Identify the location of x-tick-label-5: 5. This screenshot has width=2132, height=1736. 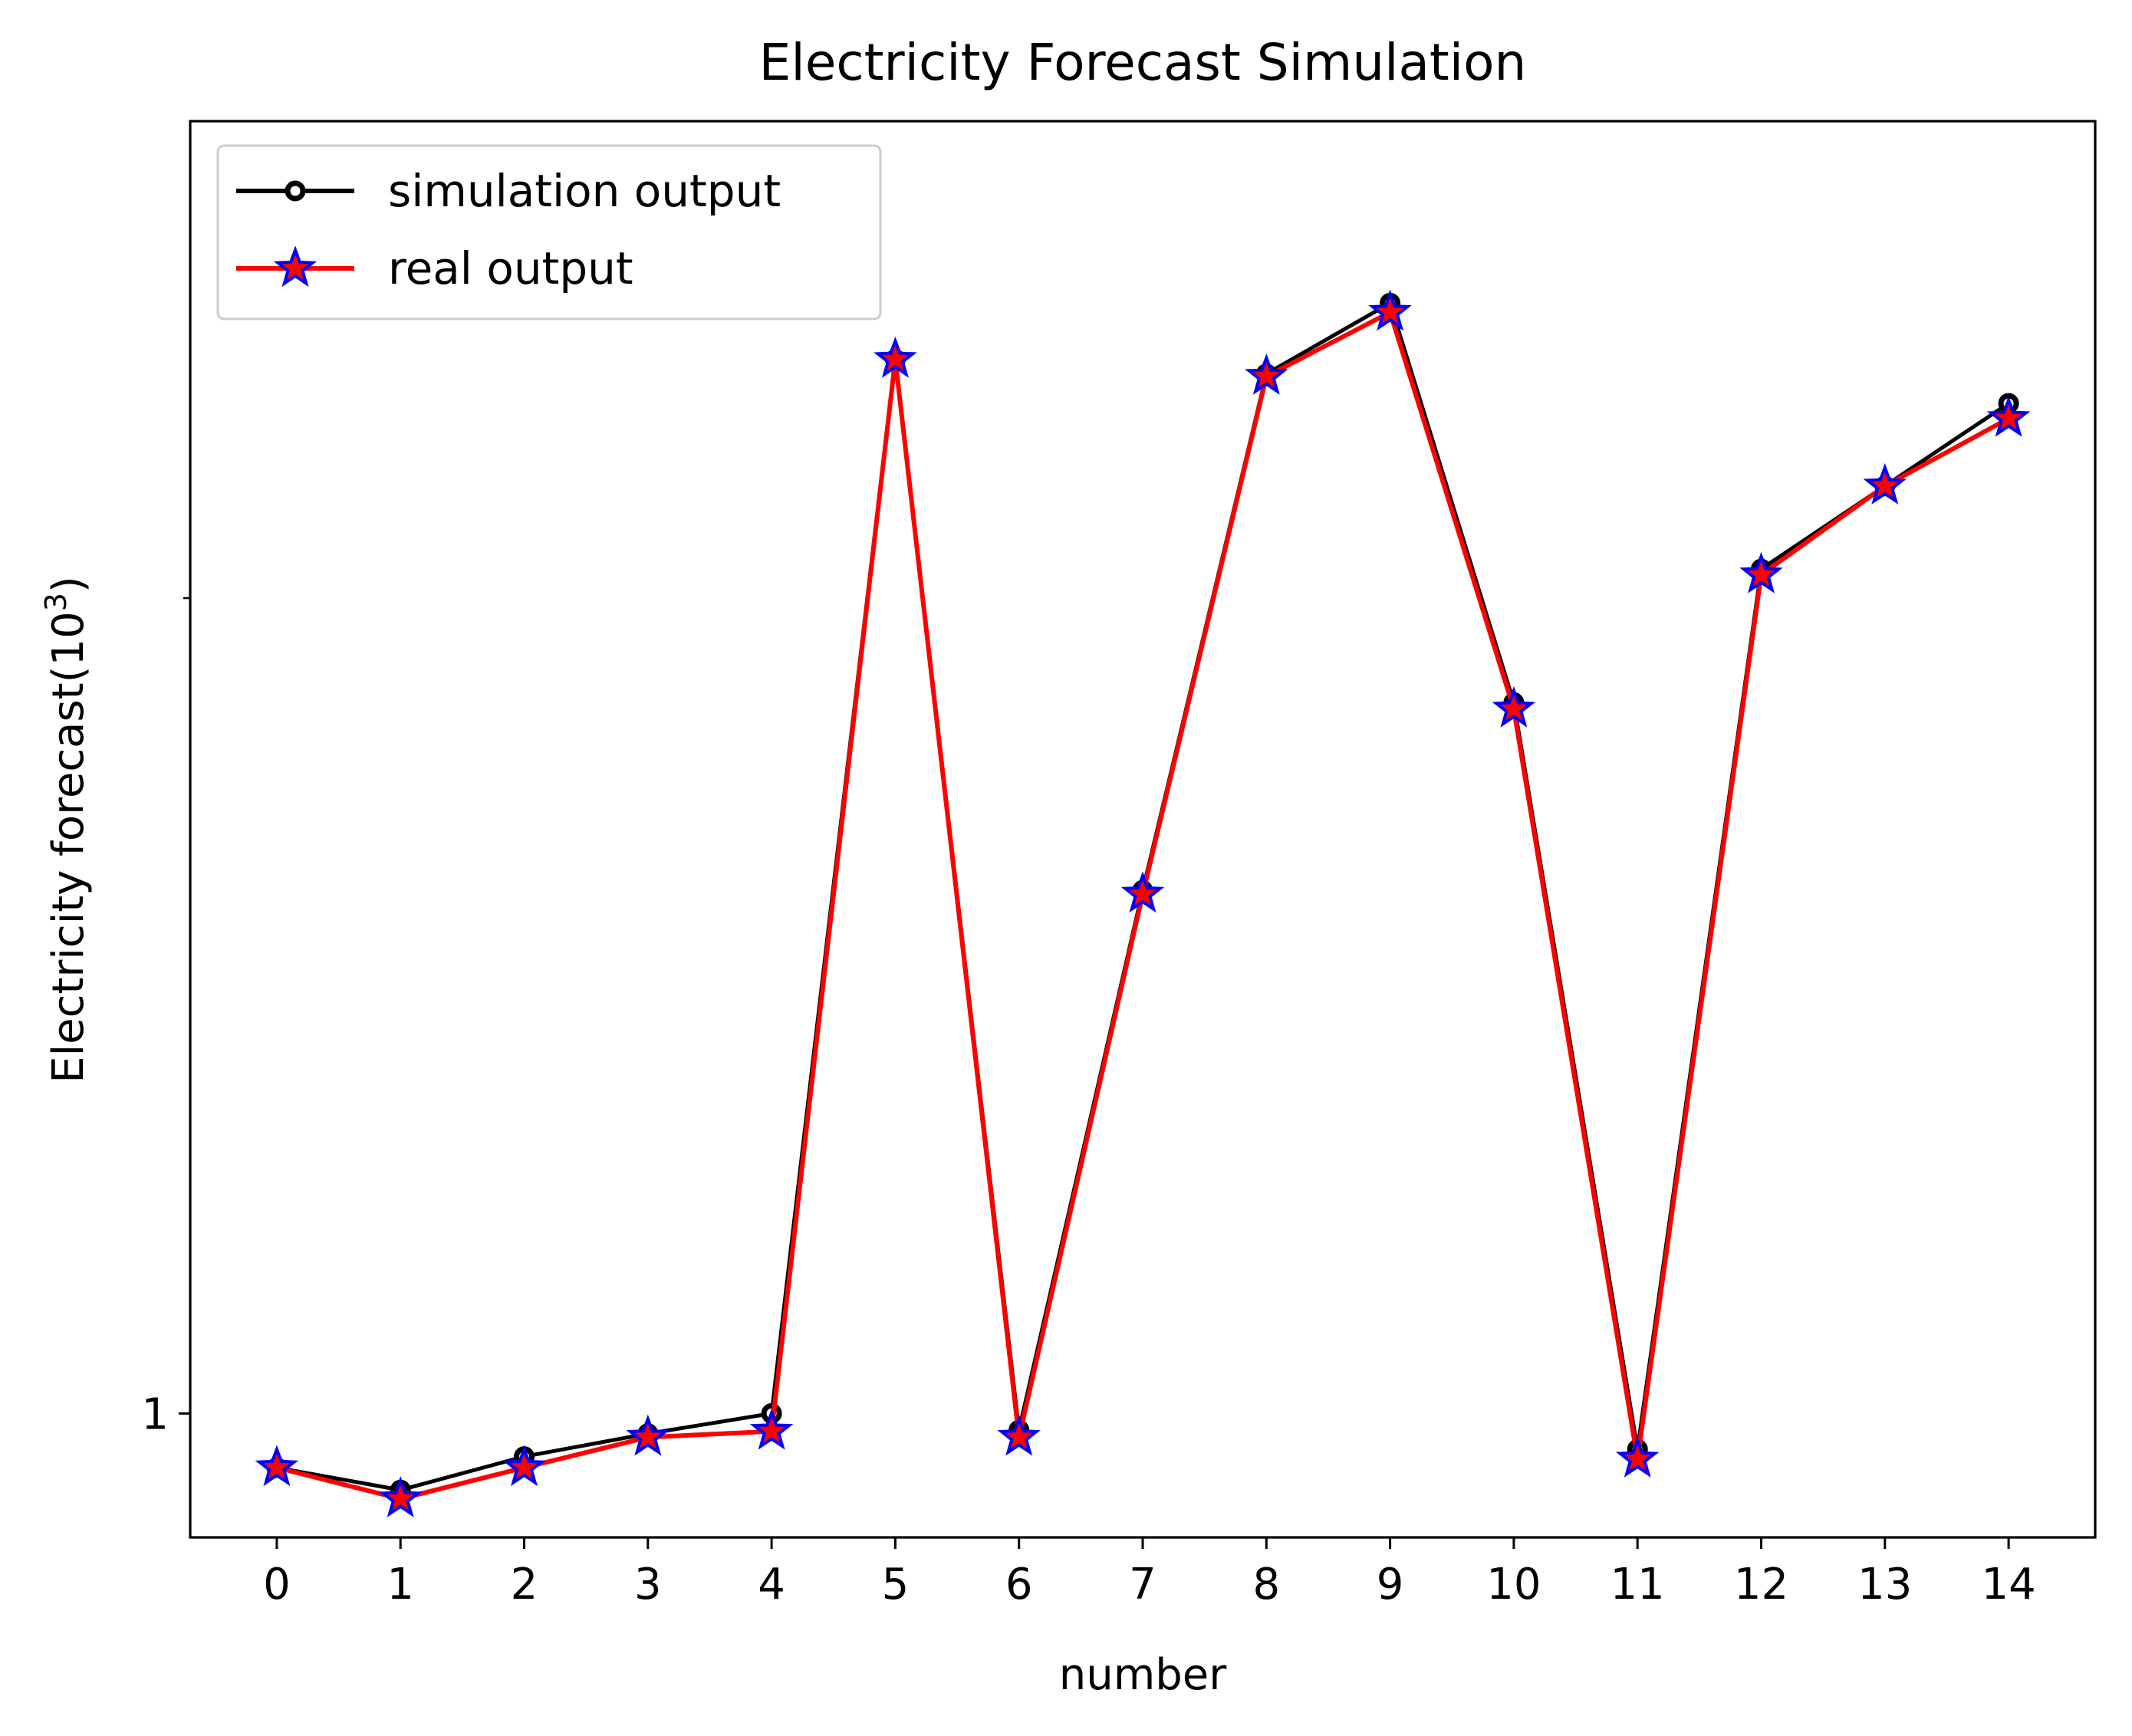
(896, 1585).